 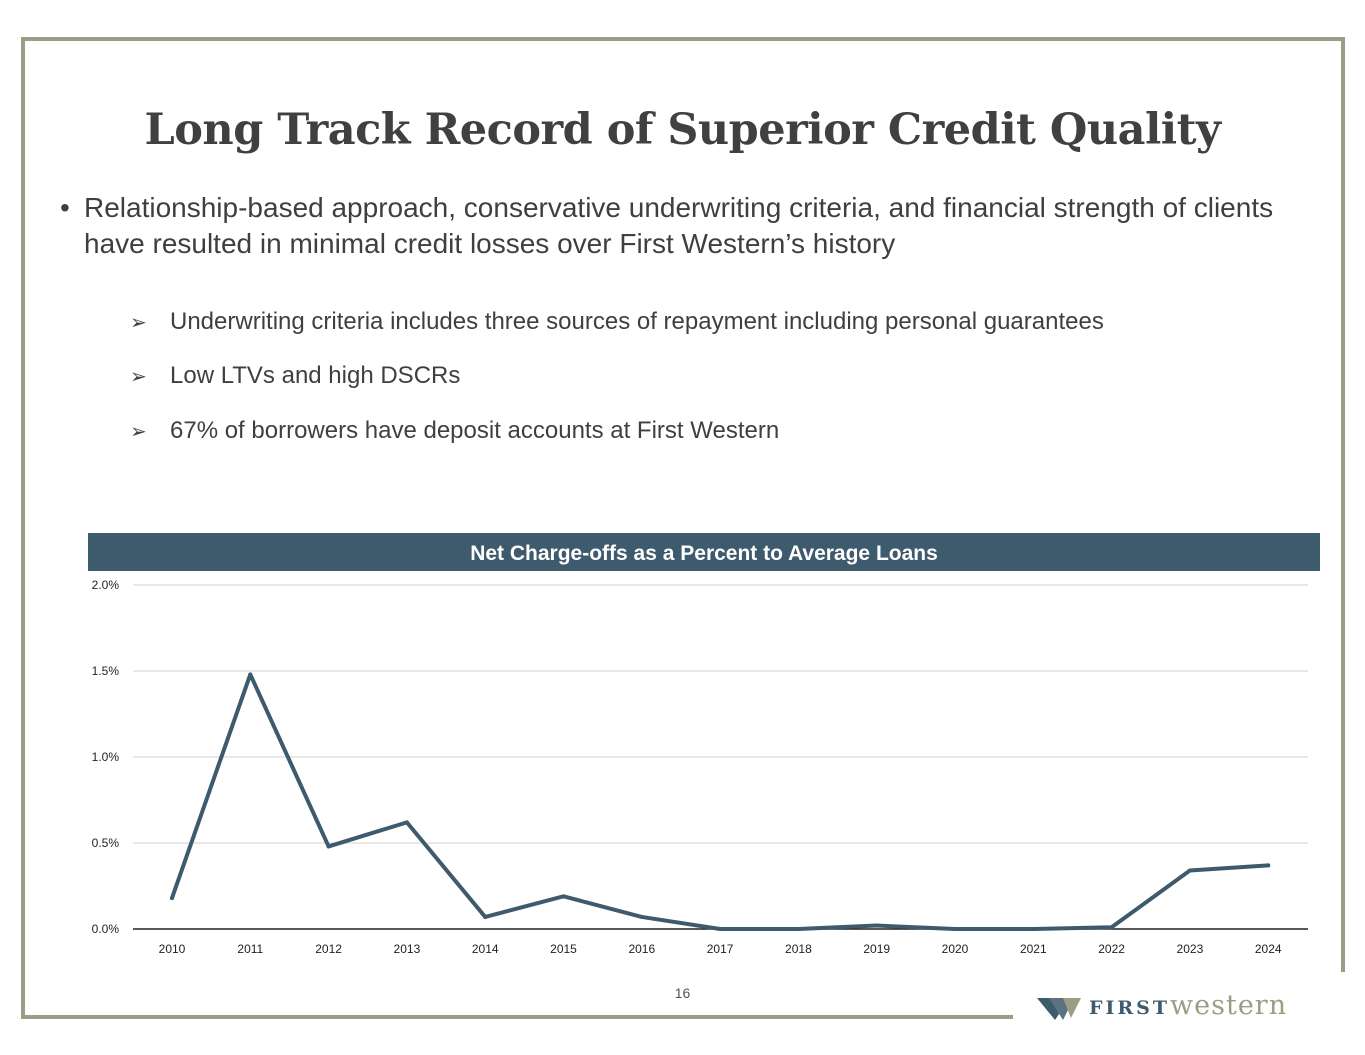 What do you see at coordinates (106, 929) in the screenshot?
I see `y-tick-label: 0.0%` at bounding box center [106, 929].